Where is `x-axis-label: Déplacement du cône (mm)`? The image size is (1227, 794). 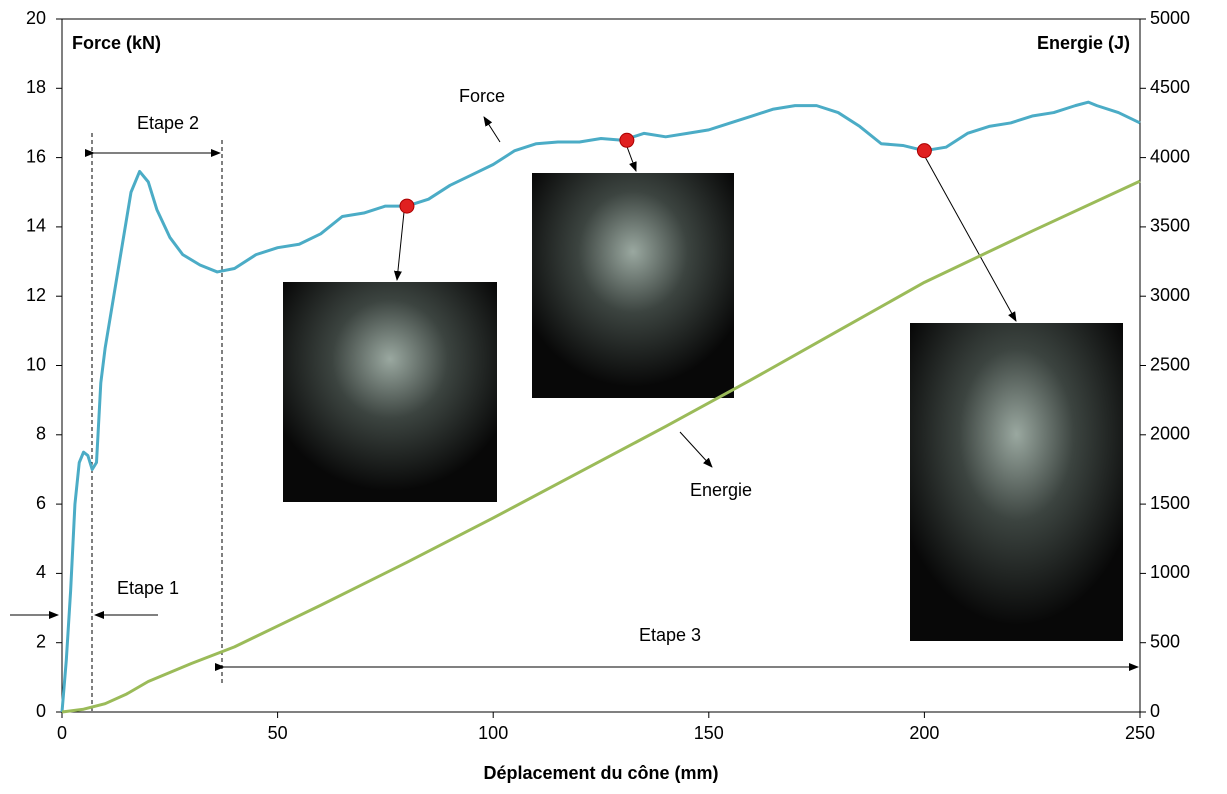
x-axis-label: Déplacement du cône (mm) is located at coordinates (600, 773).